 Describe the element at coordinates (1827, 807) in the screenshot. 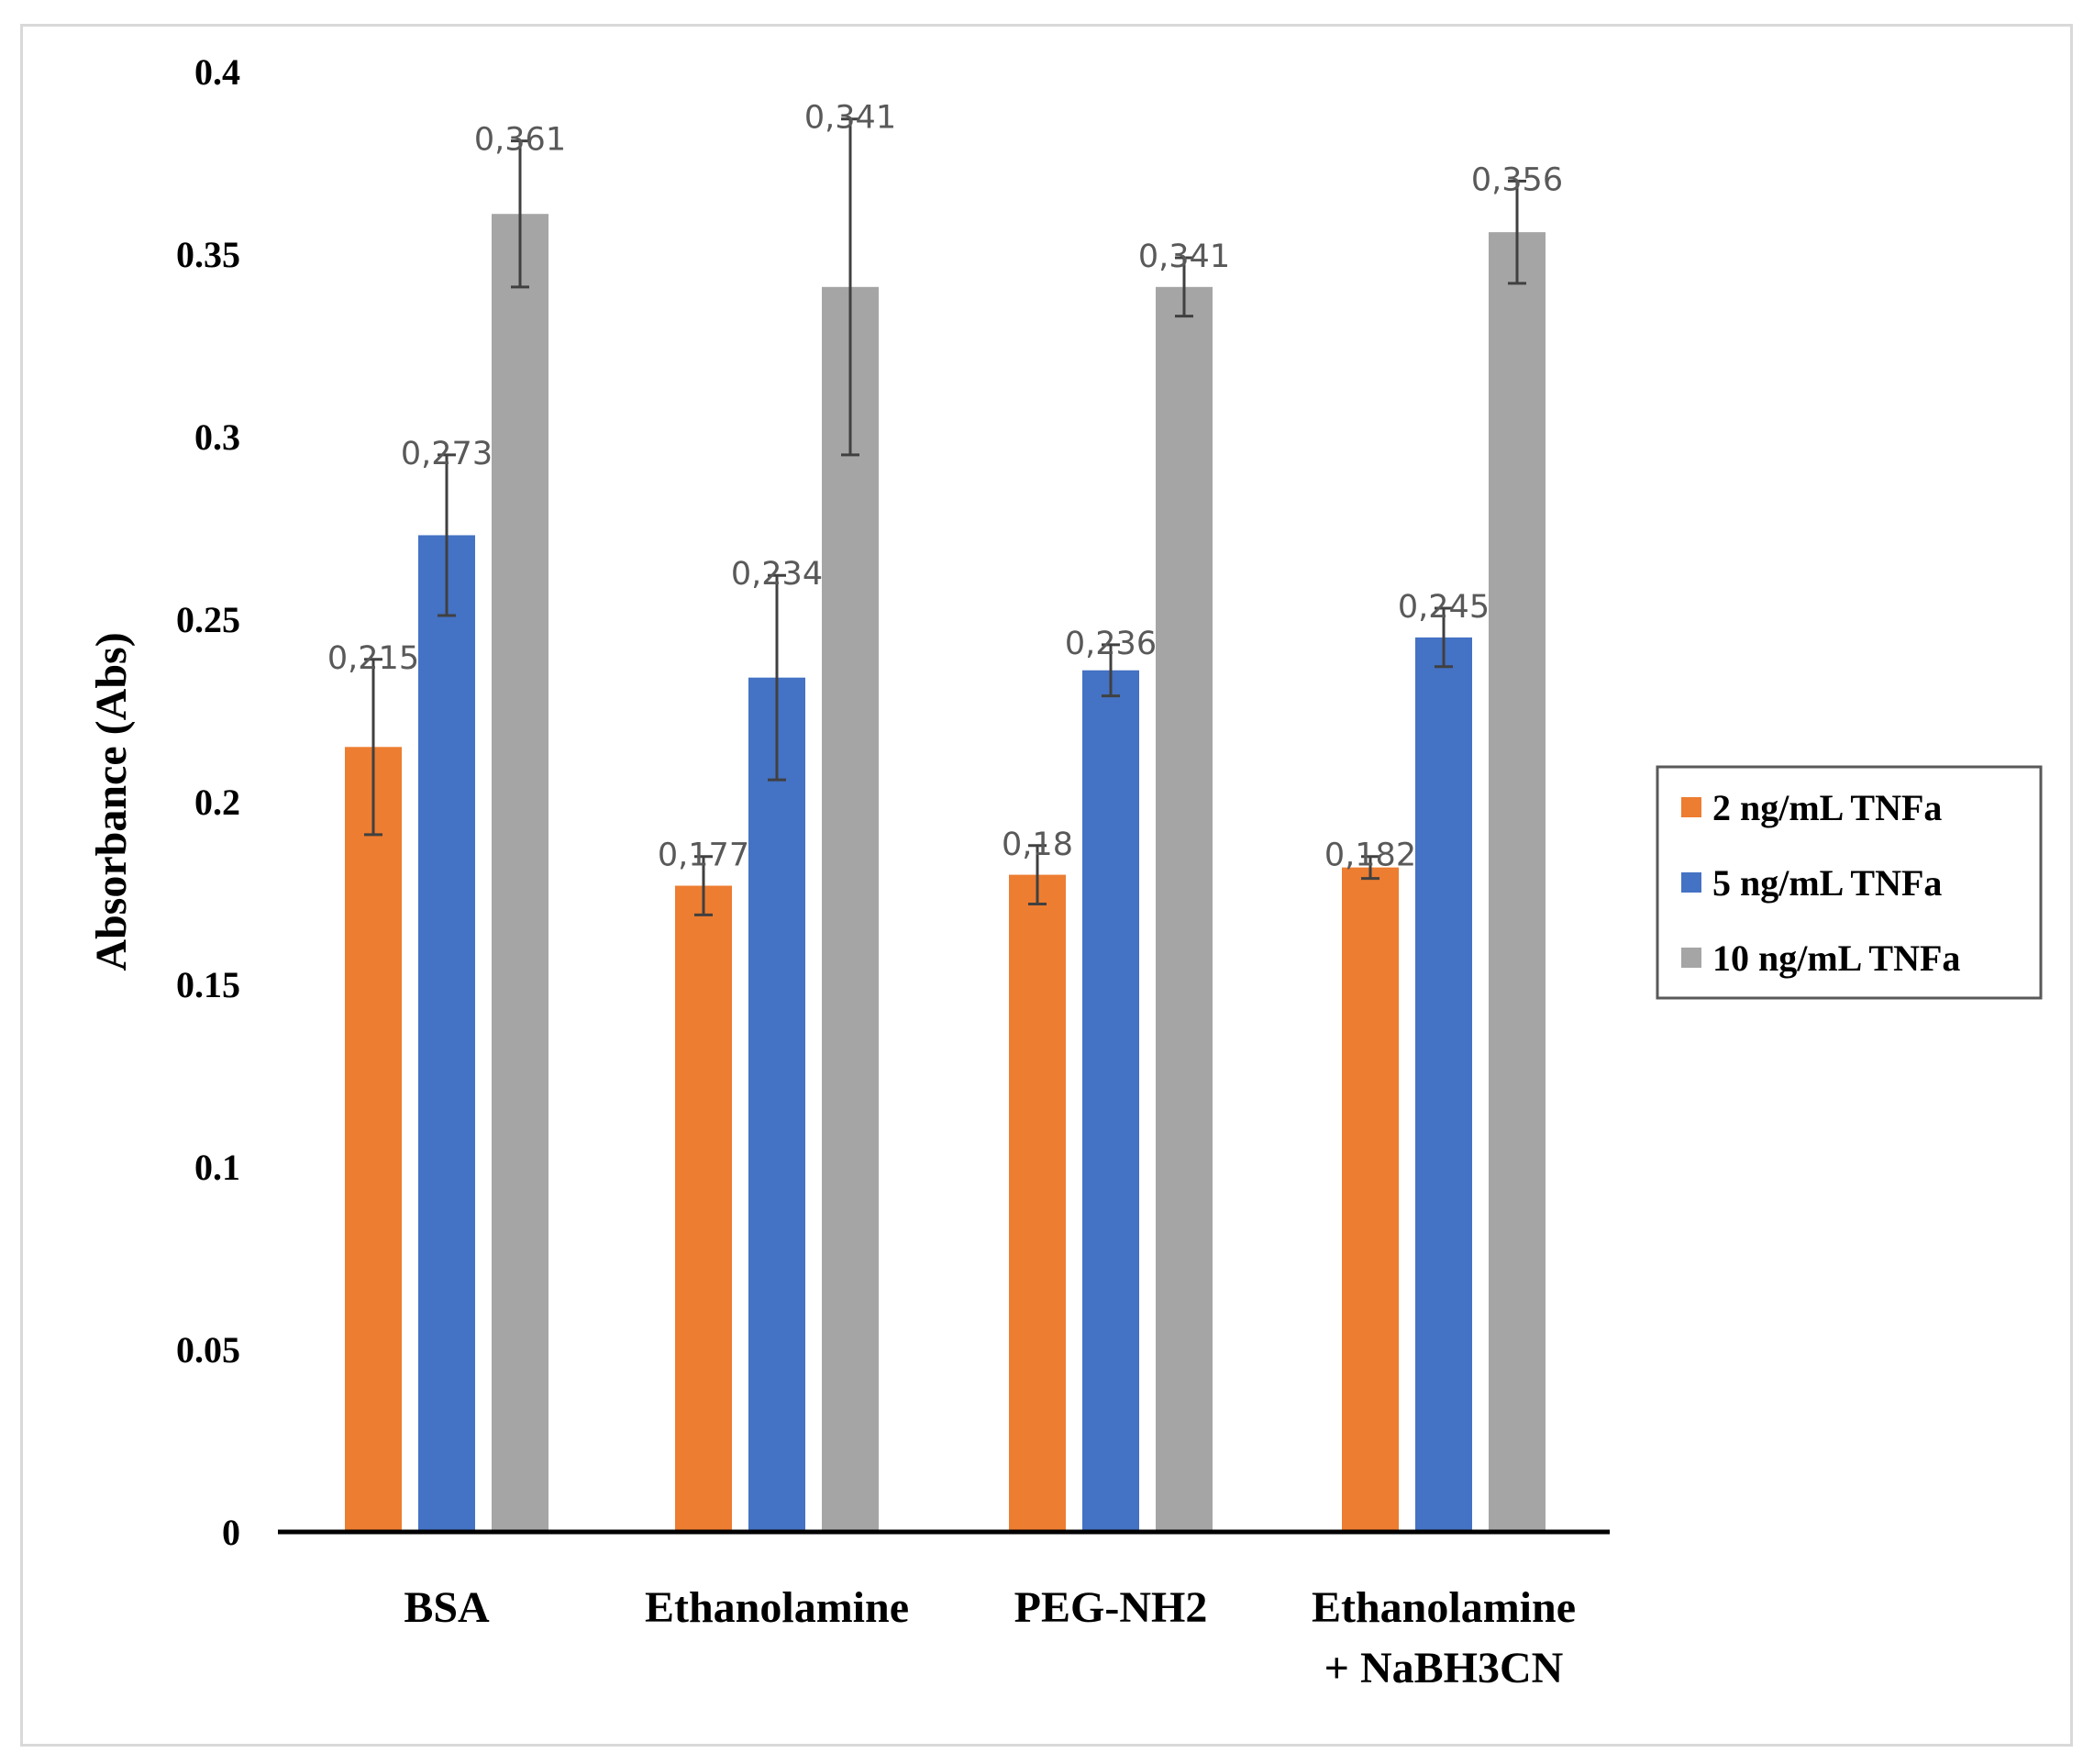

I see `legend-label: 2 ng/mL TNFa` at that location.